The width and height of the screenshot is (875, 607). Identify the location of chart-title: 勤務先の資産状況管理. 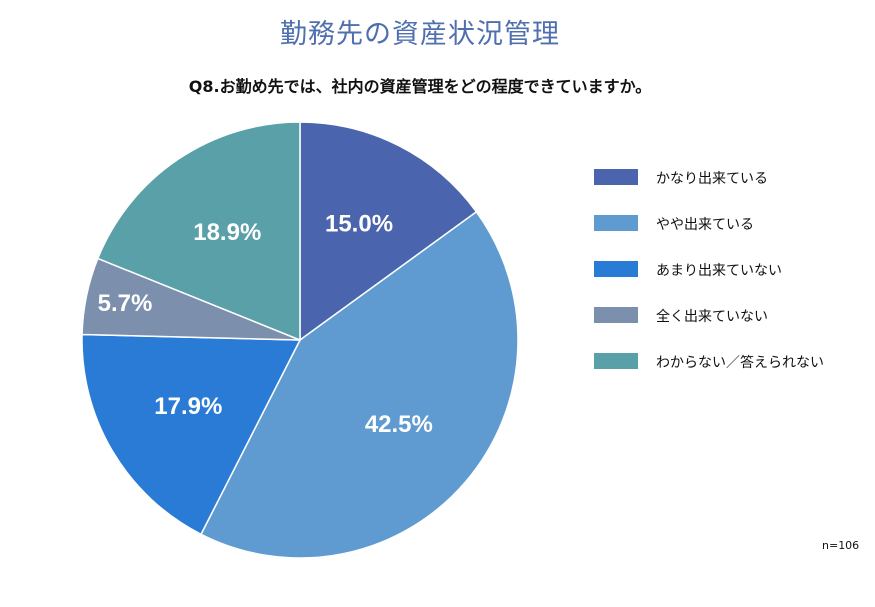
(420, 34).